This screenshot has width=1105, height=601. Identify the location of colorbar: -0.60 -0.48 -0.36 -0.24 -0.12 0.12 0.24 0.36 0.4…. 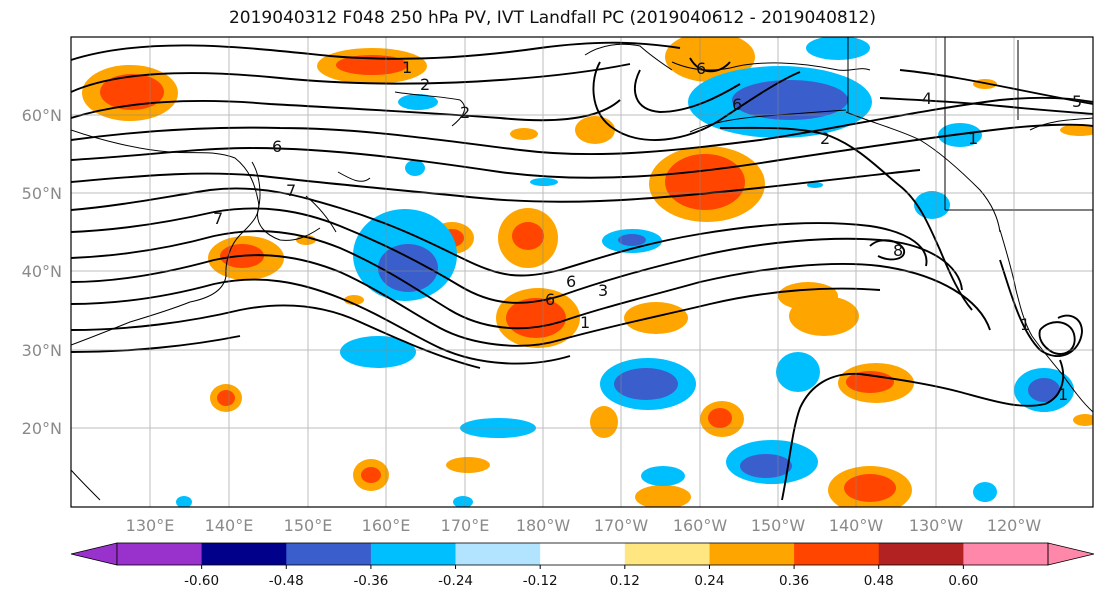
(582, 565).